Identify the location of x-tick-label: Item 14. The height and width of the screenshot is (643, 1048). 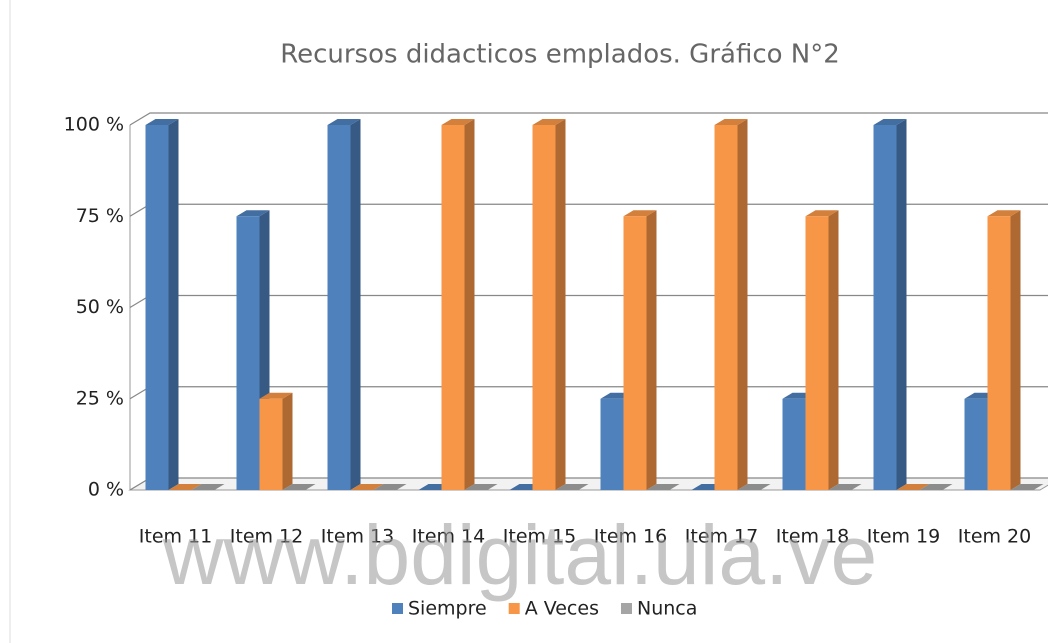
(448, 537).